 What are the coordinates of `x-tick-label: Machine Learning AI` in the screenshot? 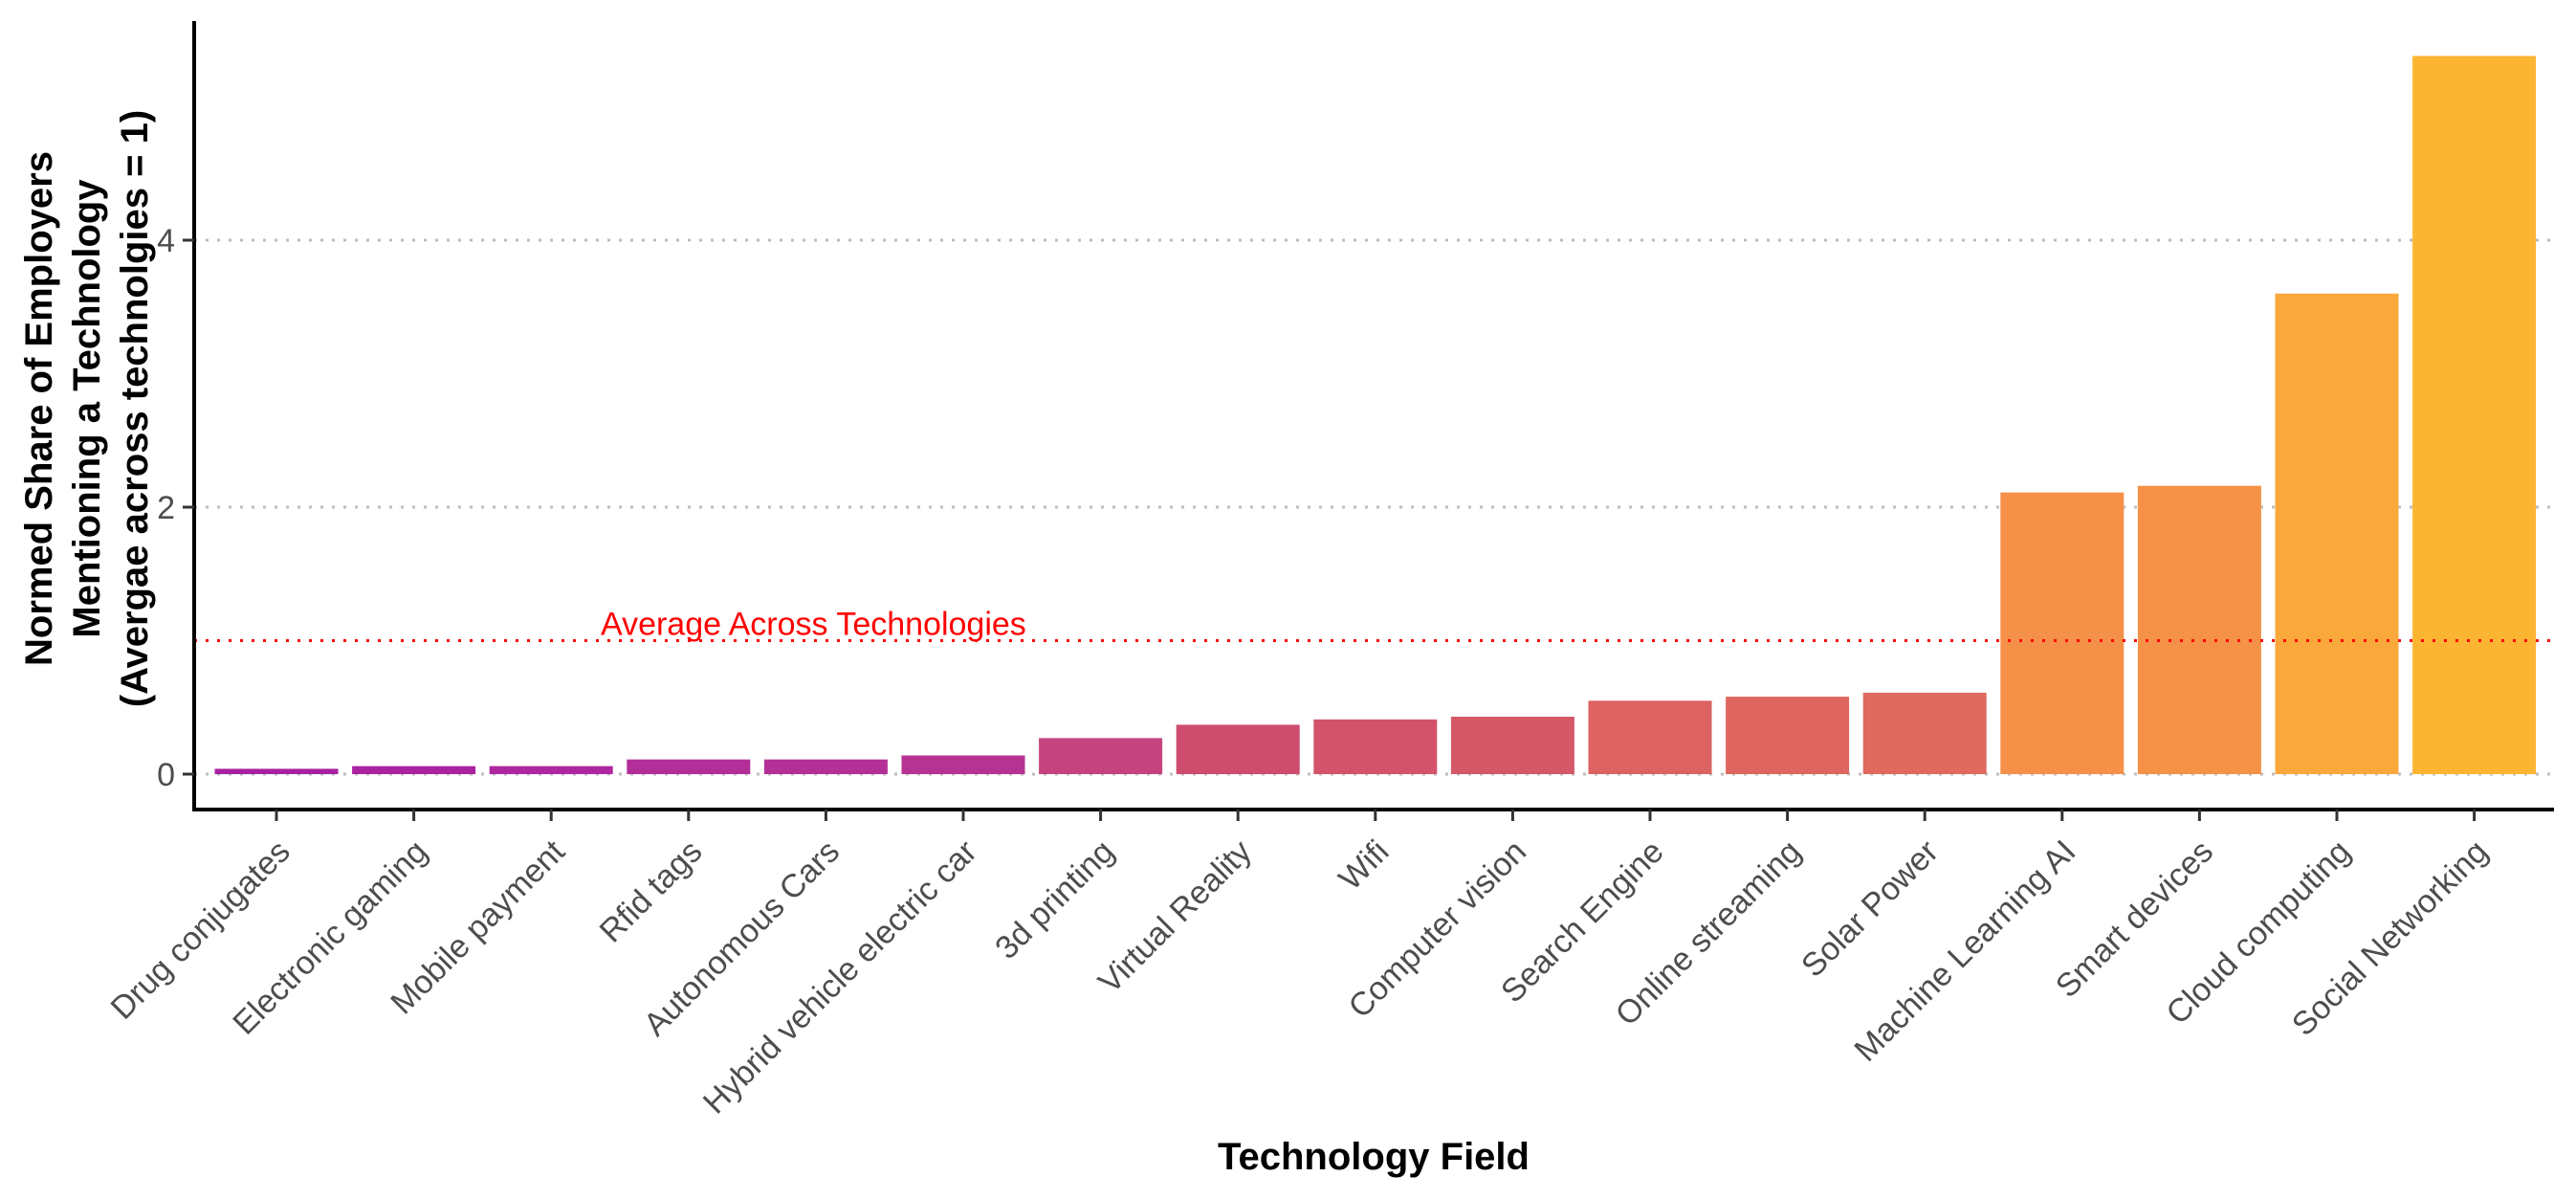 It's located at (1964, 951).